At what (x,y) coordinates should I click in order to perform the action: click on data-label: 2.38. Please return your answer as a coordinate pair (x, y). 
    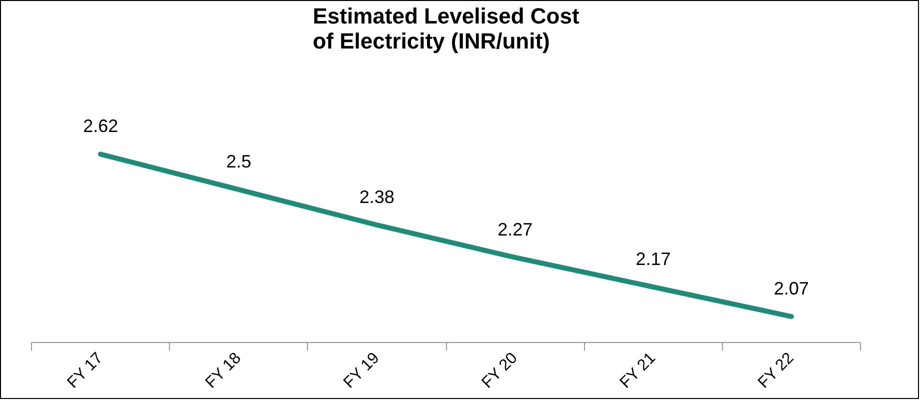
    Looking at the image, I should click on (376, 197).